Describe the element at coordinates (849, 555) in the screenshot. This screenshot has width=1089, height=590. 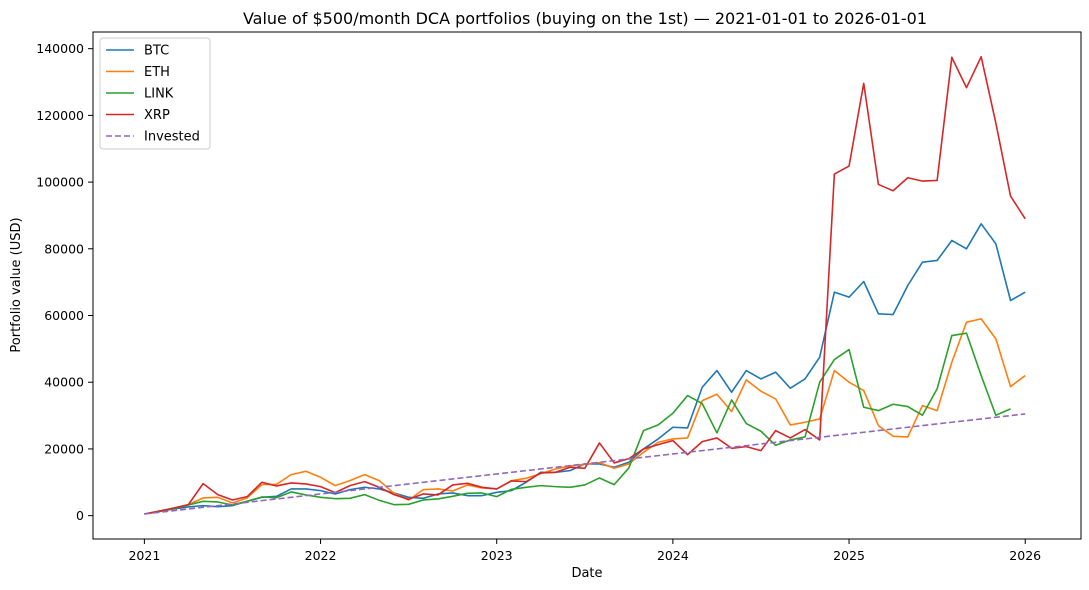
I see `x-tick-label: 2025` at that location.